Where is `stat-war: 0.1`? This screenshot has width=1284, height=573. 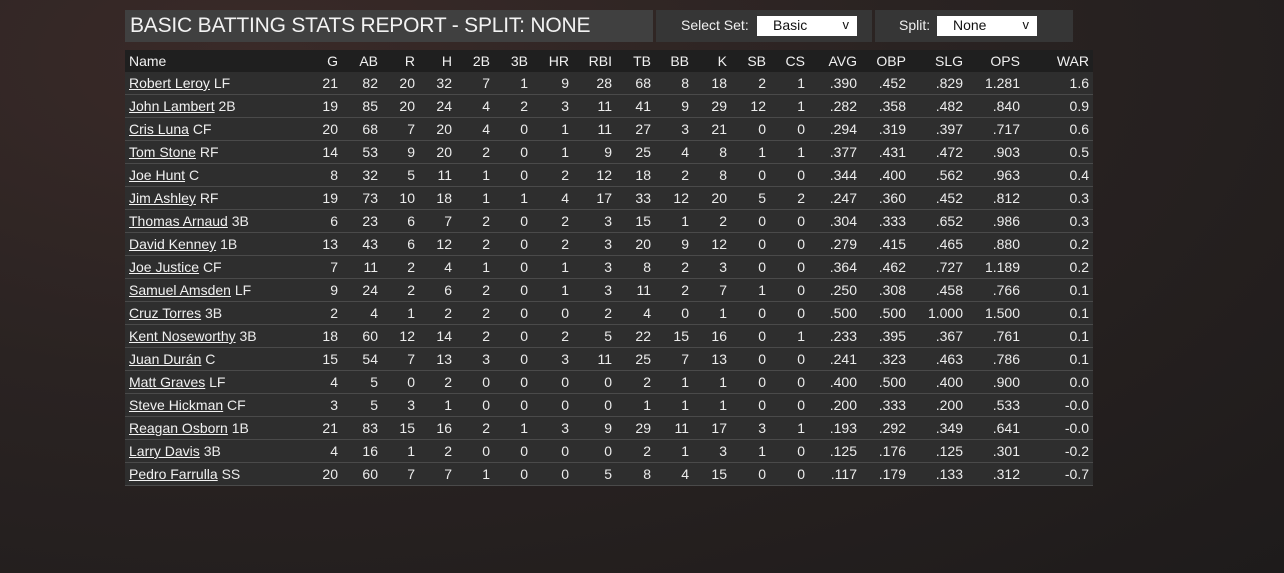 stat-war: 0.1 is located at coordinates (1056, 313).